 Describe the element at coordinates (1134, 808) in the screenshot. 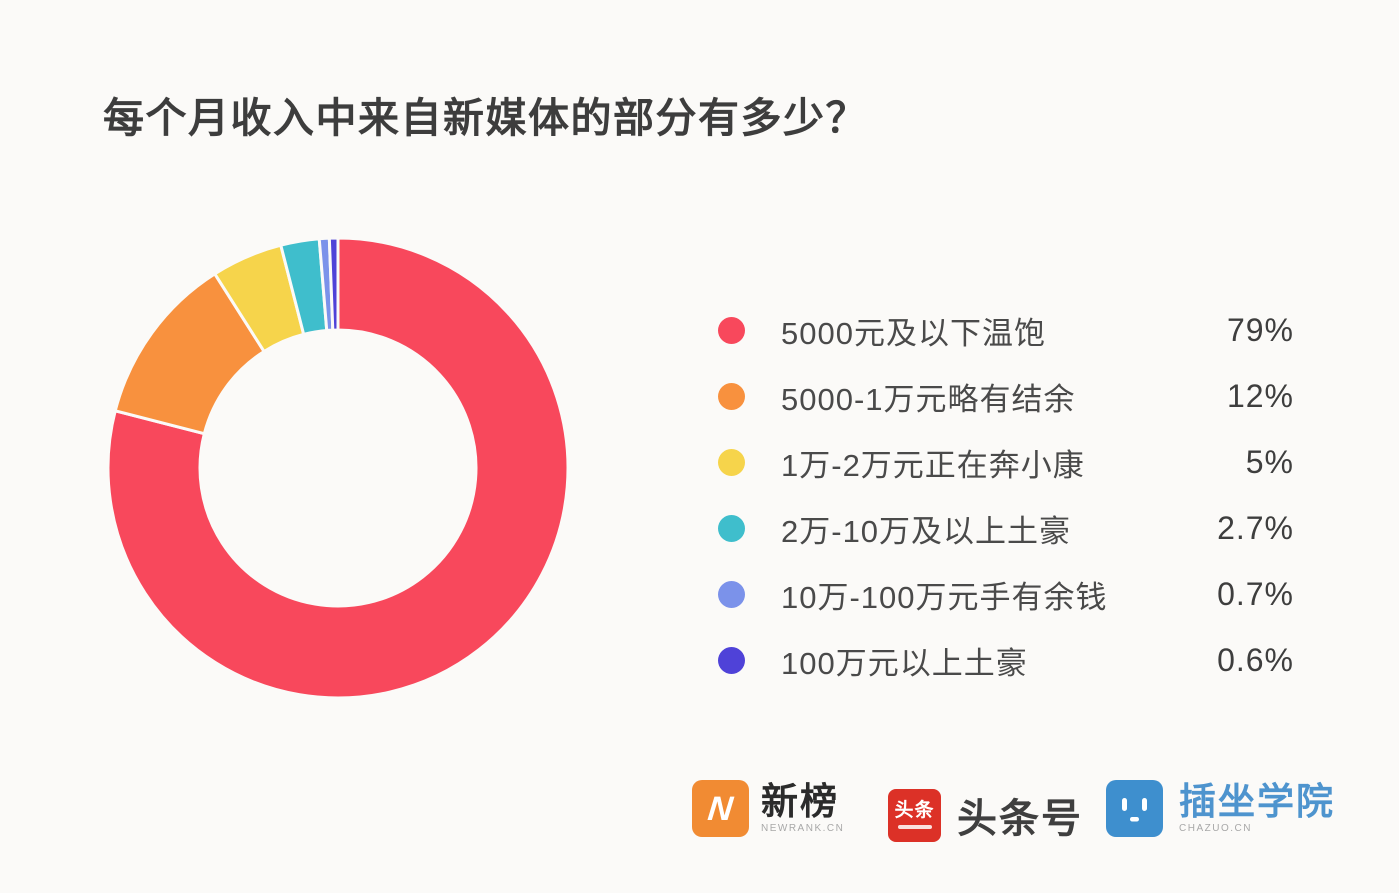

I see `chazuo-face-icon` at that location.